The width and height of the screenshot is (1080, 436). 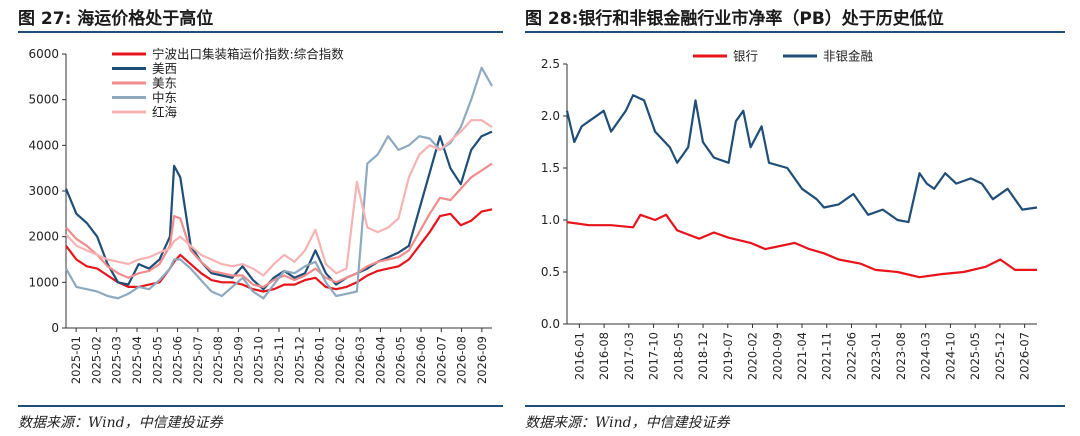 What do you see at coordinates (340, 360) in the screenshot?
I see `x-tick-label: 2026-02` at bounding box center [340, 360].